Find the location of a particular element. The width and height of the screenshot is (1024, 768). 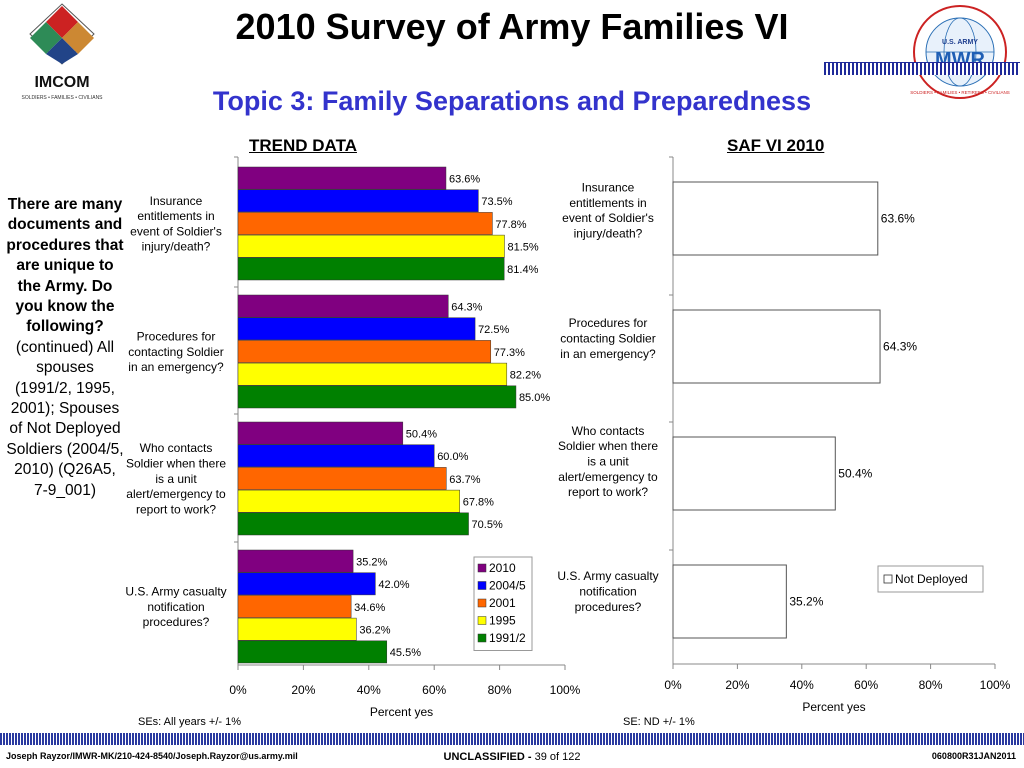

imcom-logo: IMCOM SOLDIERS • FAMILIES • CIVILIANS is located at coordinates (62, 52).